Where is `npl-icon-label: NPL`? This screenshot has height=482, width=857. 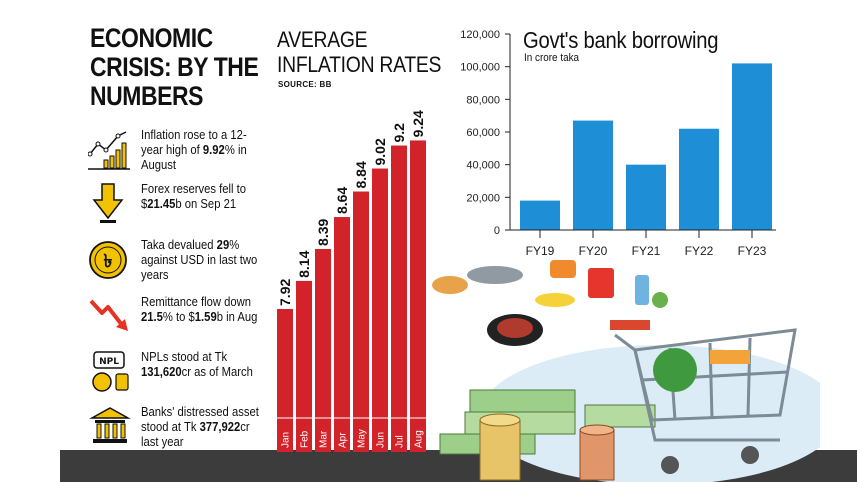
npl-icon-label: NPL is located at coordinates (109, 362).